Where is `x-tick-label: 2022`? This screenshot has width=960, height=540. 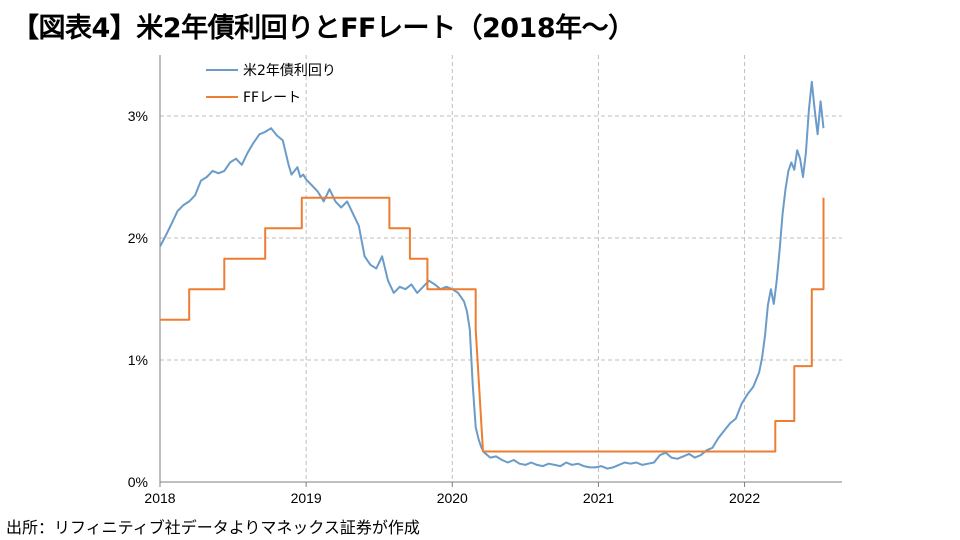
x-tick-label: 2022 is located at coordinates (744, 498).